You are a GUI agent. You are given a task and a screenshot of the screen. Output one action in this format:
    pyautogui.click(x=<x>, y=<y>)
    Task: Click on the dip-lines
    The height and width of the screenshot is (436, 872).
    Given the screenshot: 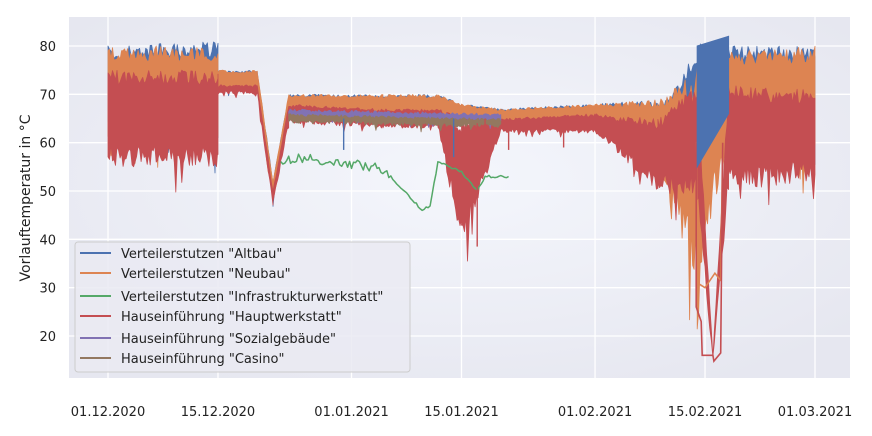 What is the action you would take?
    pyautogui.click(x=712, y=199)
    